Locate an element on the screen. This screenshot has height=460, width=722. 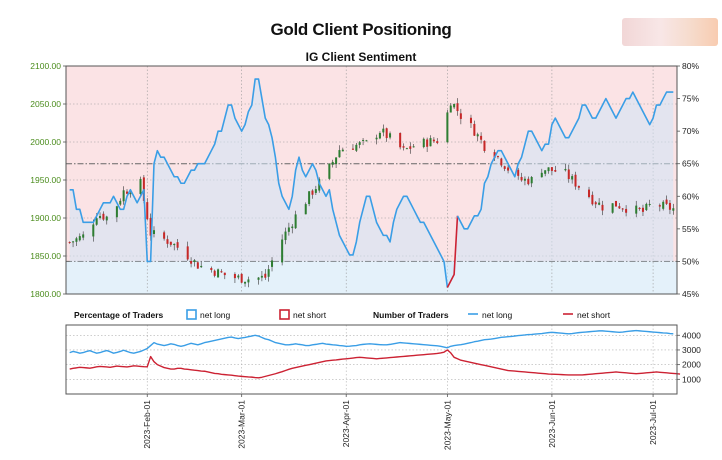
legend-num-short: net short is located at coordinates (594, 315).